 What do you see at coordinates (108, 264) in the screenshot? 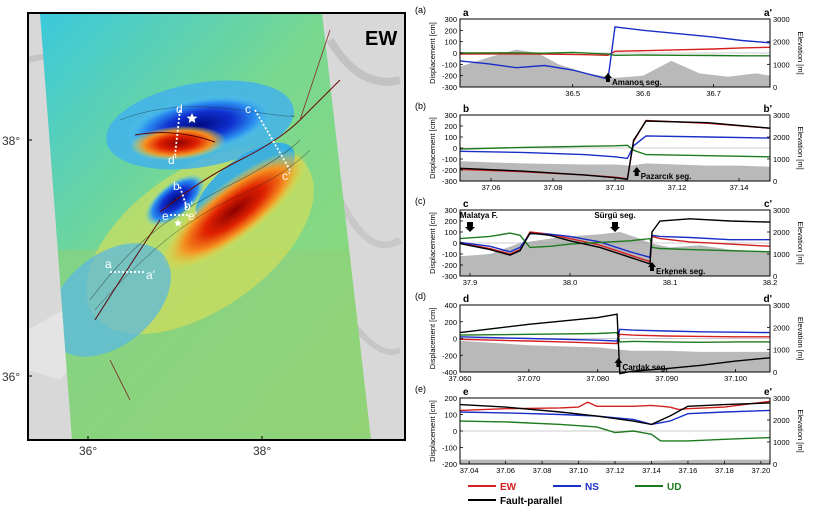
I see `label-a: a` at bounding box center [108, 264].